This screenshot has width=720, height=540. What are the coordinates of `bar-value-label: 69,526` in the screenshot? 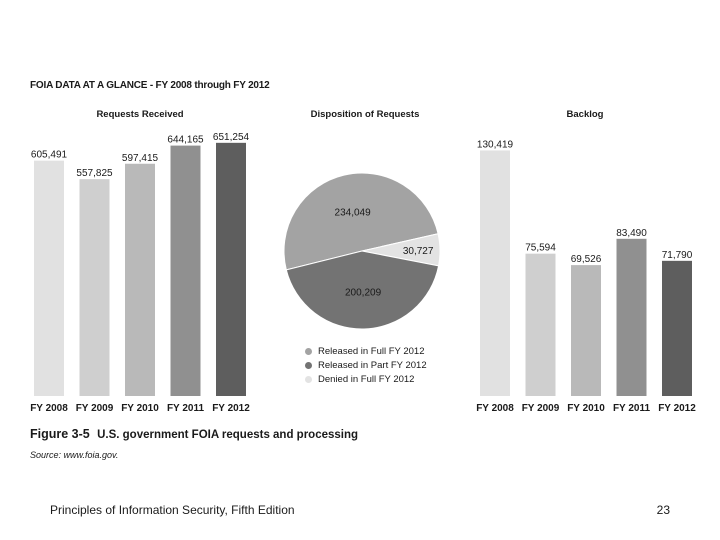 It's located at (586, 259).